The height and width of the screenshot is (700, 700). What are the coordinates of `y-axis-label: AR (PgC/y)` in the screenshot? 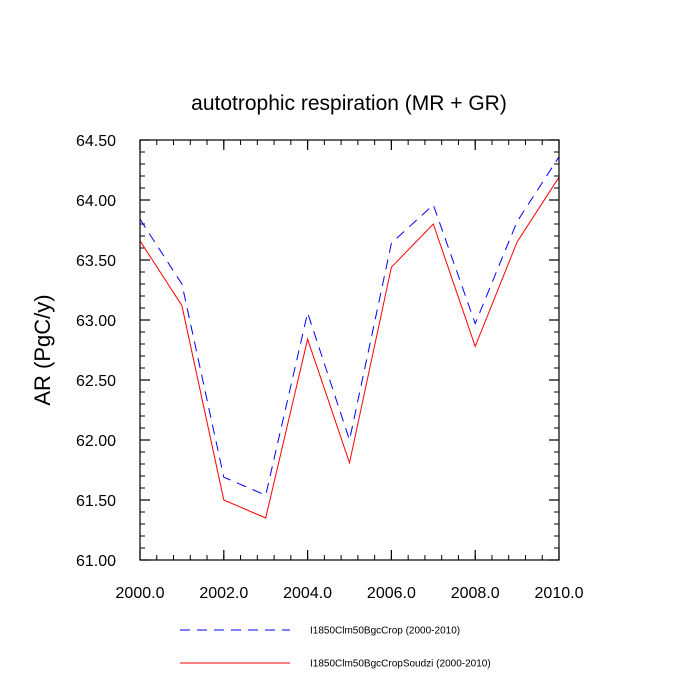 It's located at (42, 349).